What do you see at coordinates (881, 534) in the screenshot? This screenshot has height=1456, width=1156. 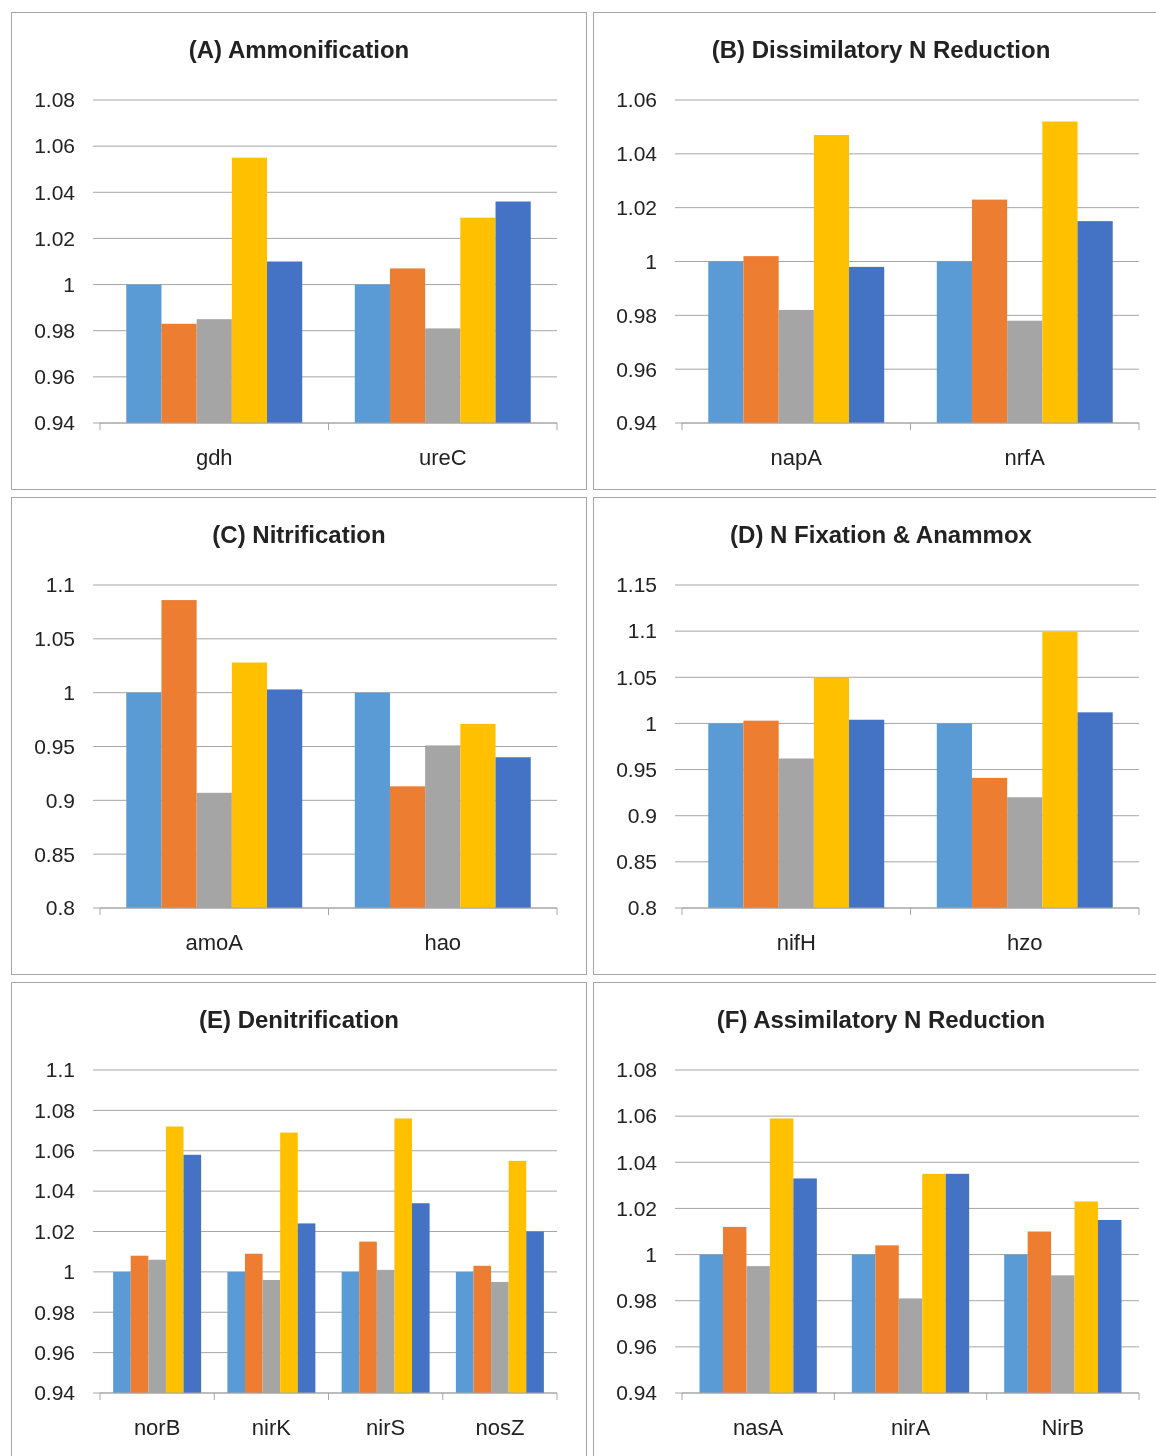 I see `chart-title: (D) N Fixation & Anammox` at bounding box center [881, 534].